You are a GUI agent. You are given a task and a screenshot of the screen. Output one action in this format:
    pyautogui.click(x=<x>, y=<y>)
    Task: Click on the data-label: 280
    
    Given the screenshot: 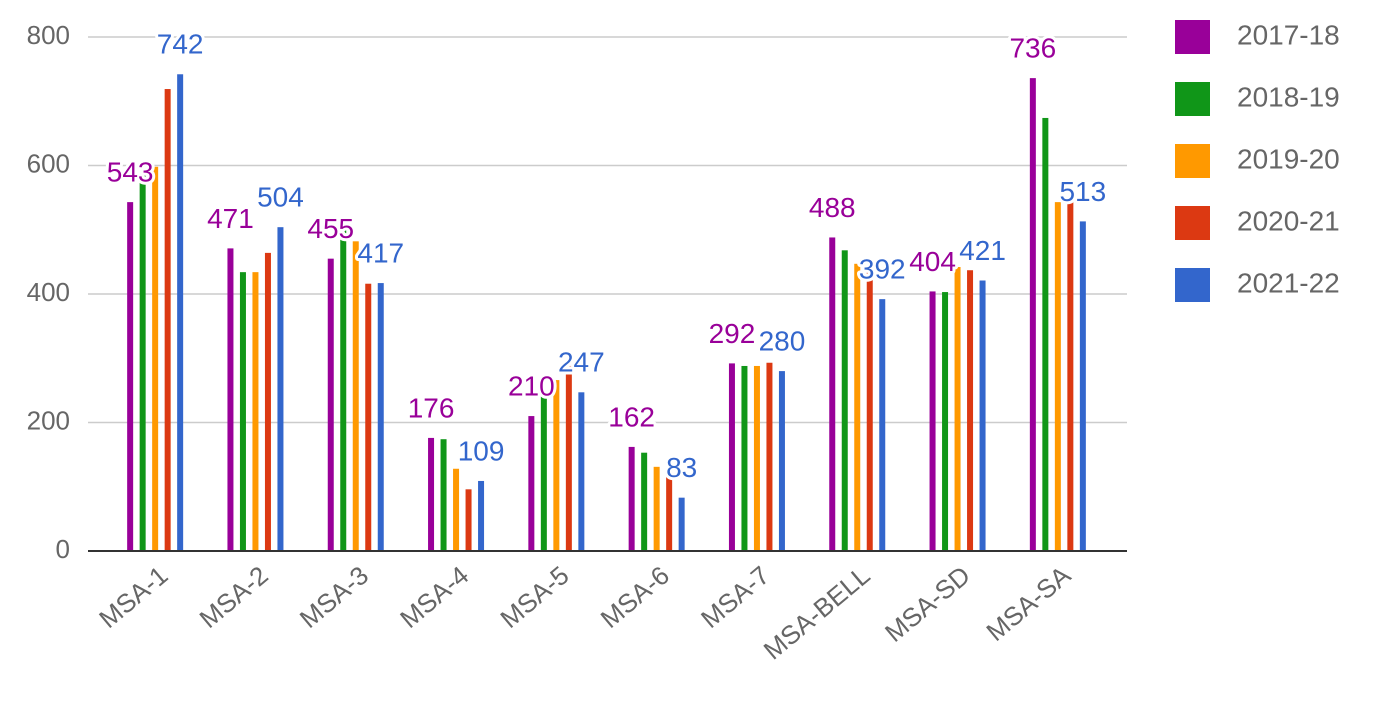 What is the action you would take?
    pyautogui.click(x=782, y=340)
    